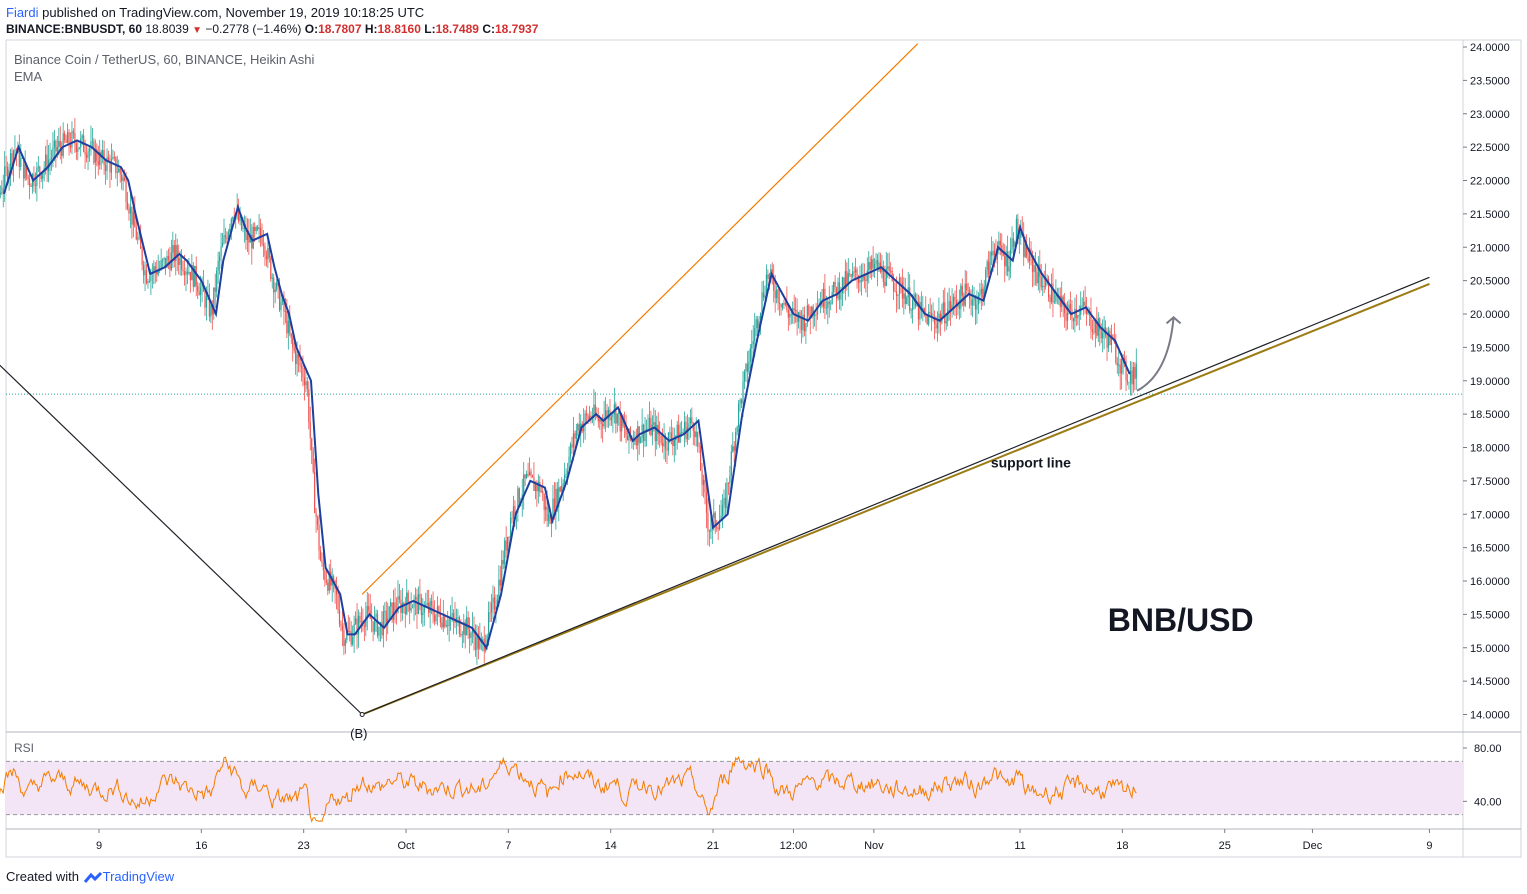  What do you see at coordinates (794, 846) in the screenshot?
I see `x-tick-label: 12:00` at bounding box center [794, 846].